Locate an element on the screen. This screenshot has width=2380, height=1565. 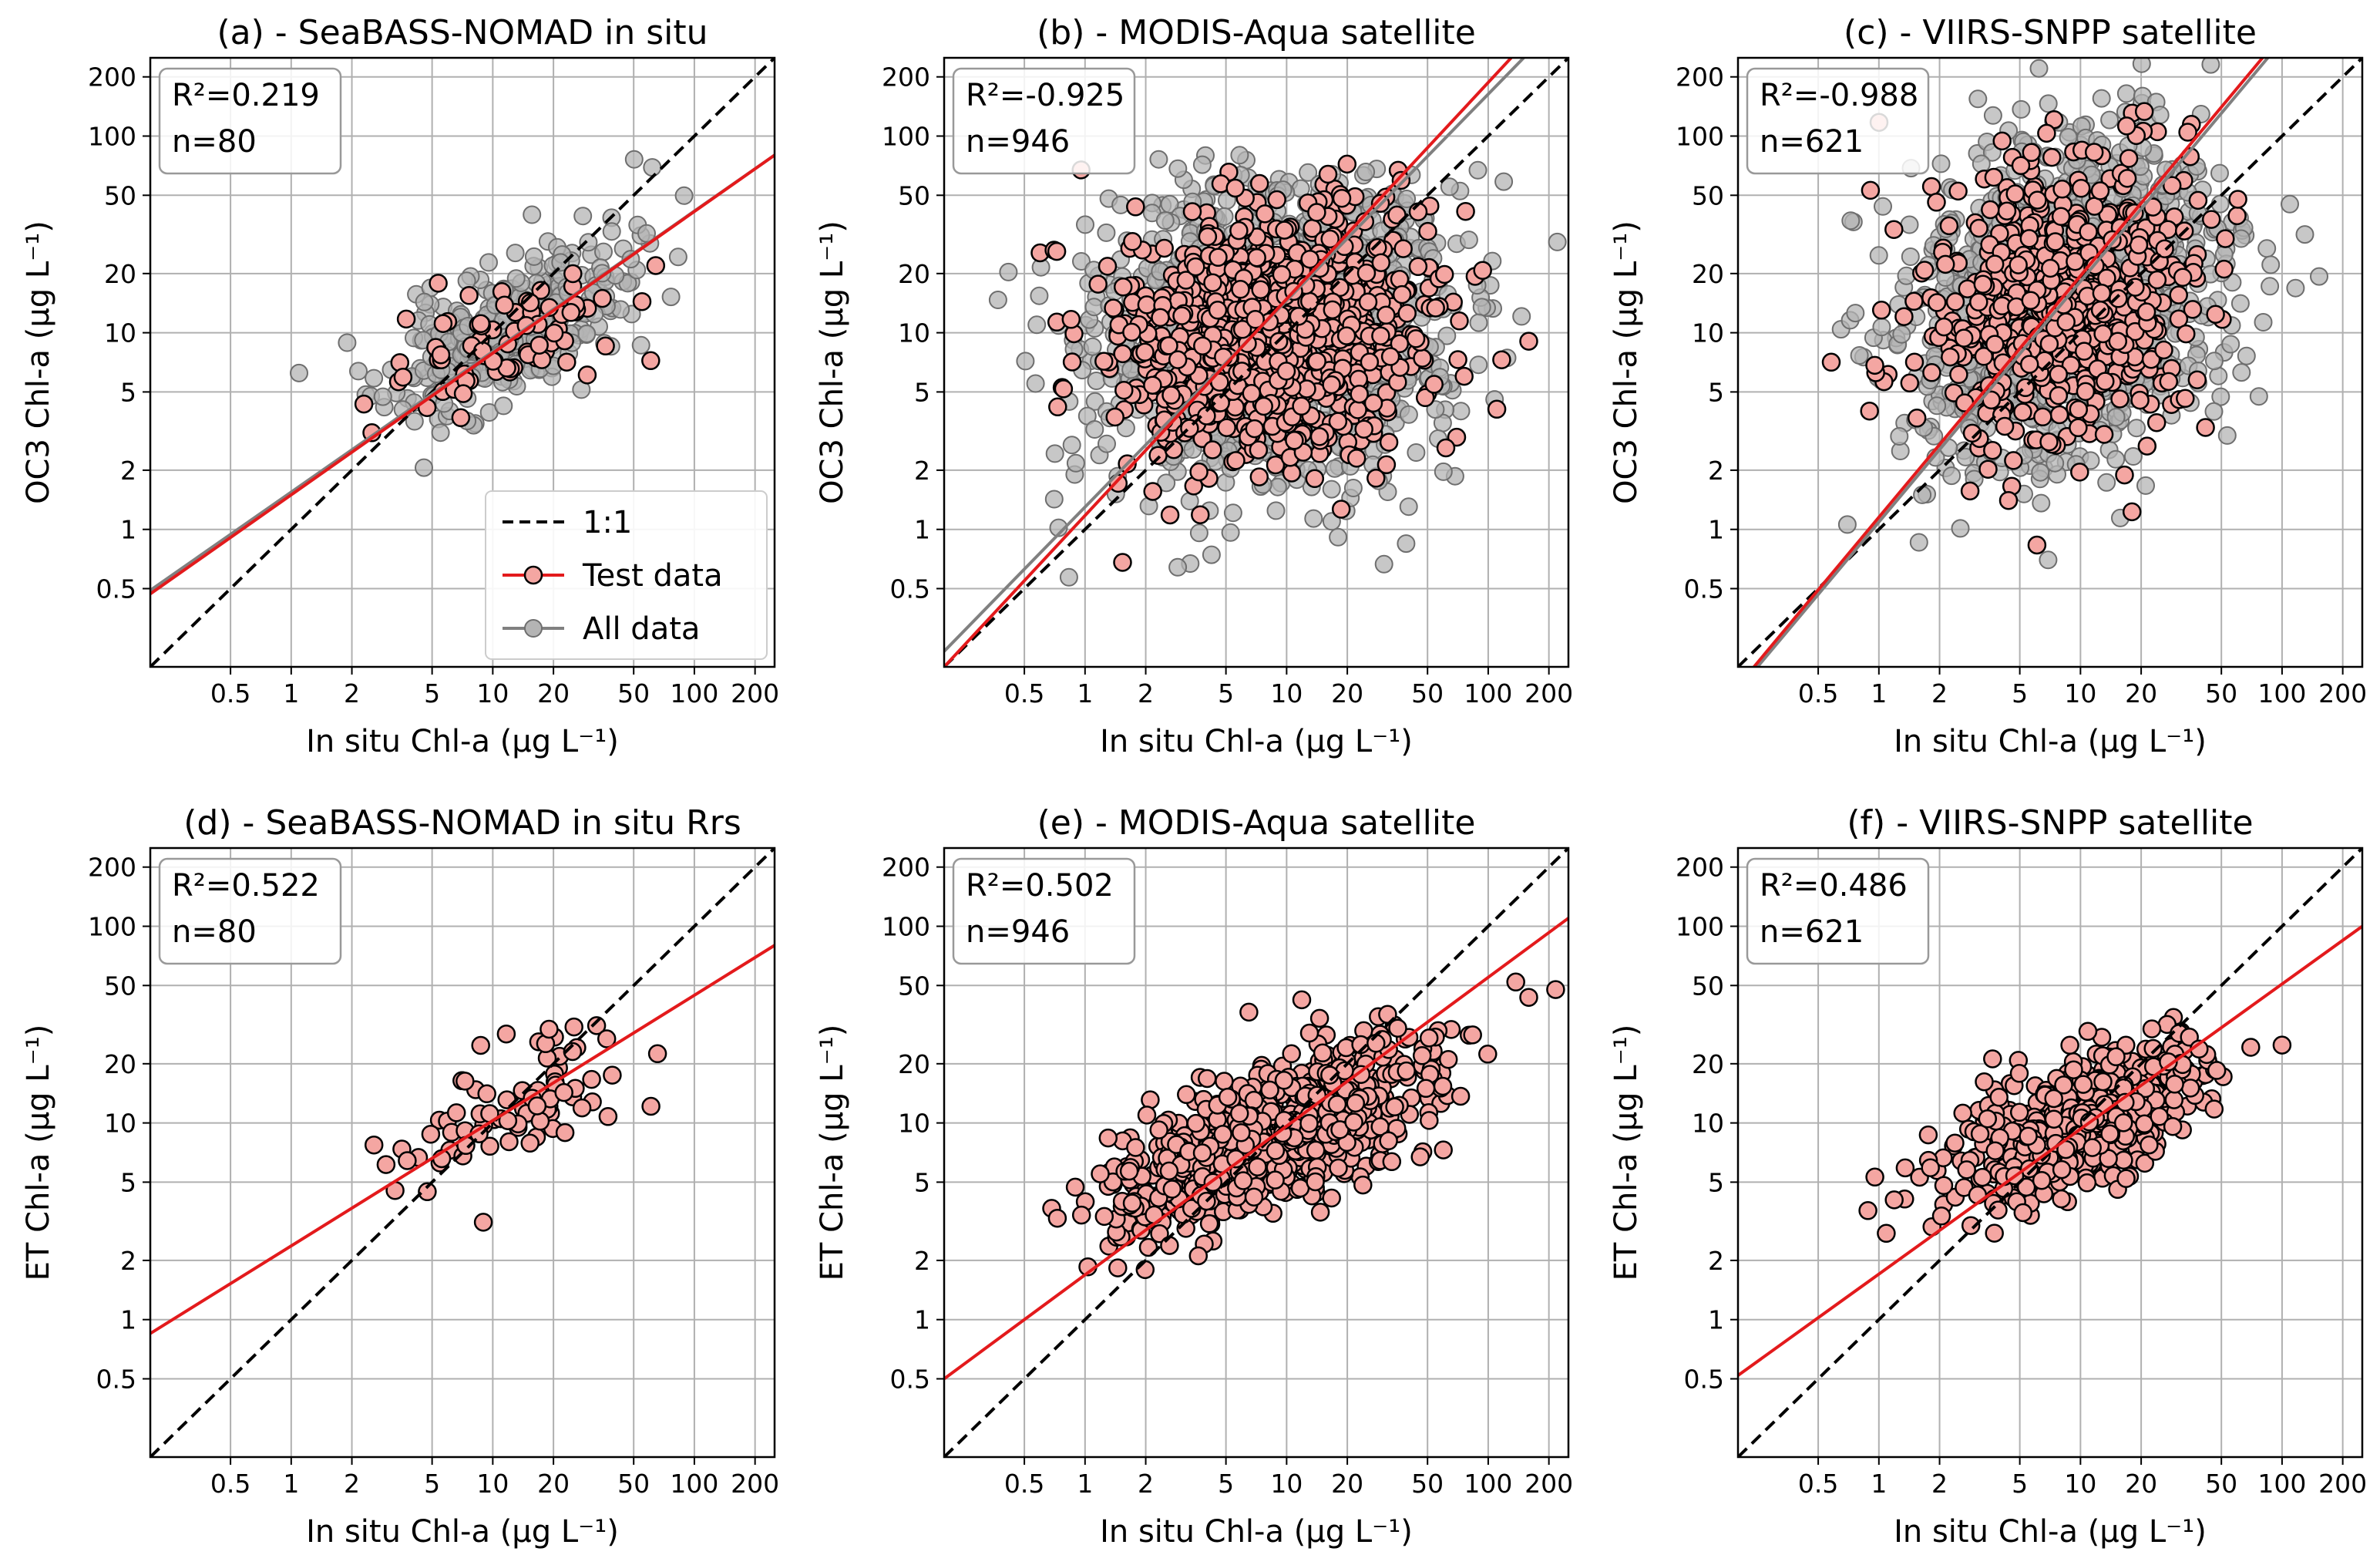
ticks is located at coordinates (449, 375).